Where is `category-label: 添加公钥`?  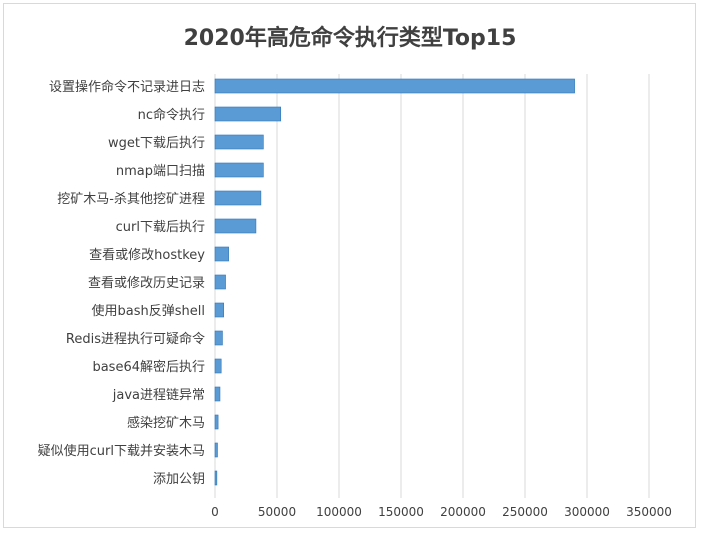 category-label: 添加公钥 is located at coordinates (179, 479).